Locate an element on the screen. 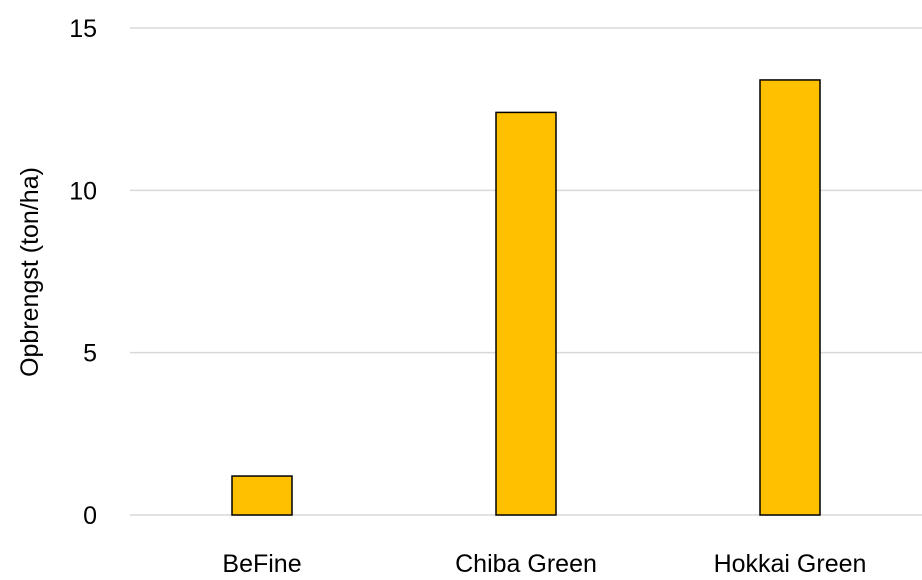 This screenshot has height=580, width=922. y-tick-labels: 0 5 10 15 is located at coordinates (83, 272).